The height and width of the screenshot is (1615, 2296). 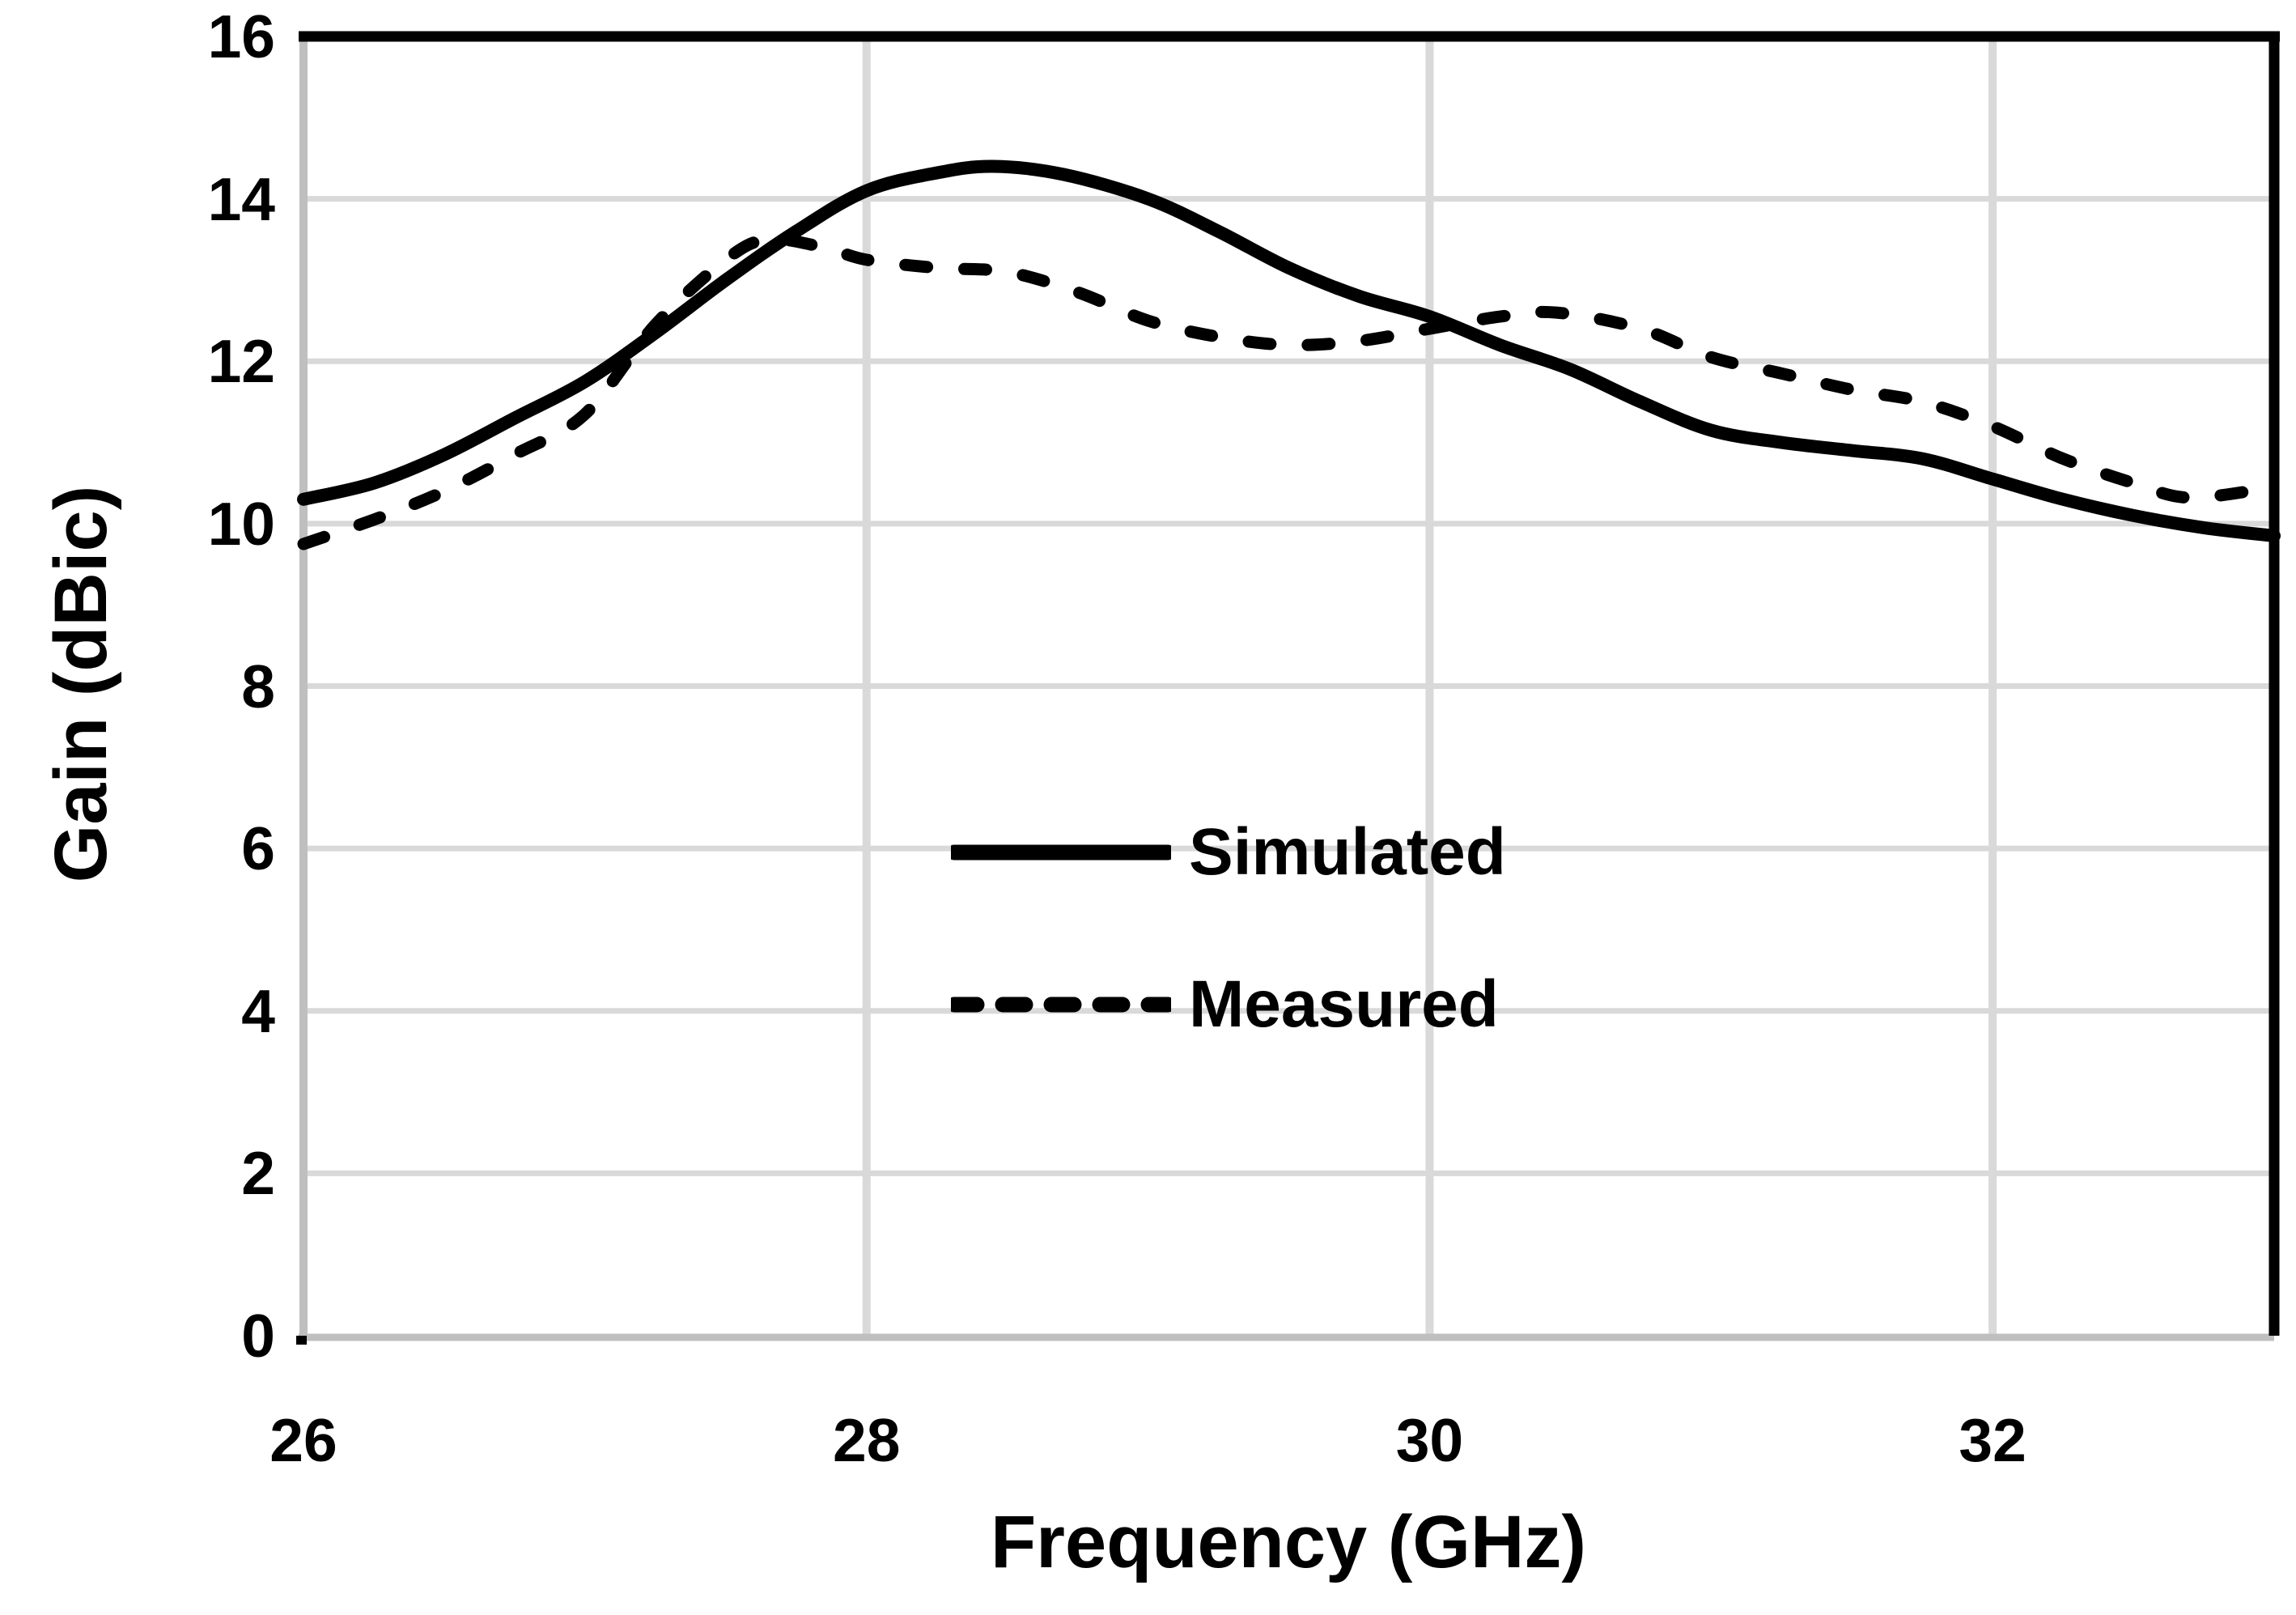 What do you see at coordinates (1228, 928) in the screenshot?
I see `legend: Simulated Measured` at bounding box center [1228, 928].